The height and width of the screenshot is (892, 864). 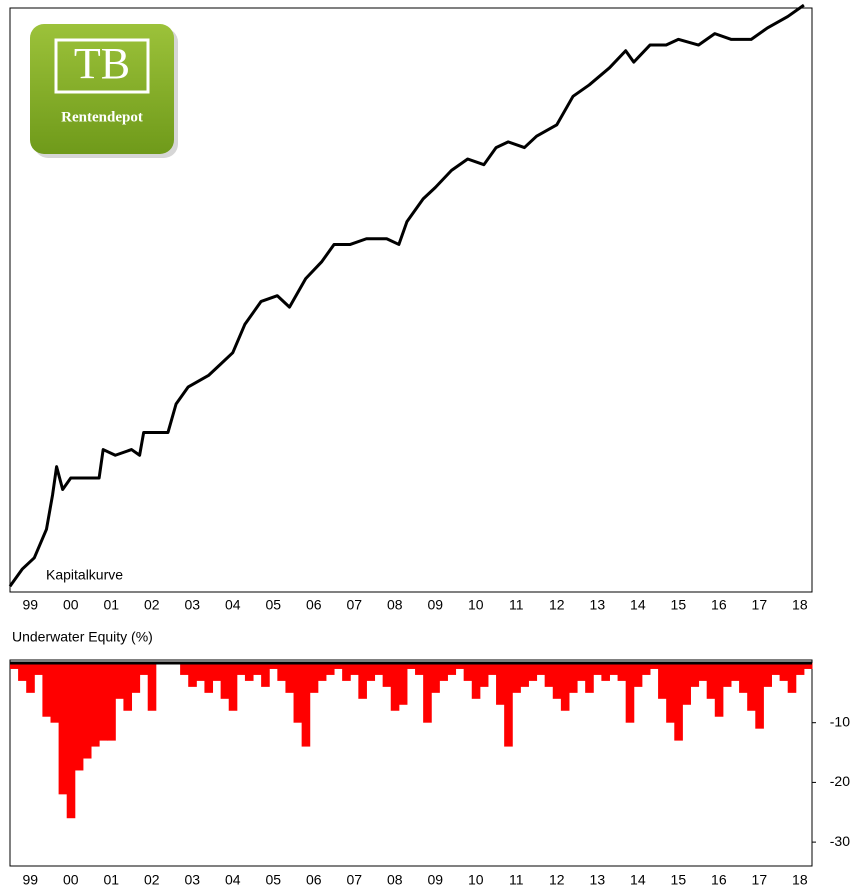 I want to click on logo-text: TB, so click(x=102, y=63).